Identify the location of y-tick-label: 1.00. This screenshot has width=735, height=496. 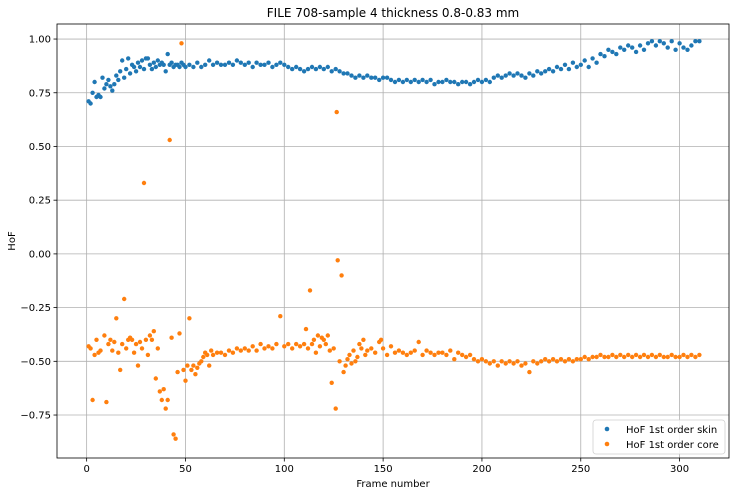
(40, 40).